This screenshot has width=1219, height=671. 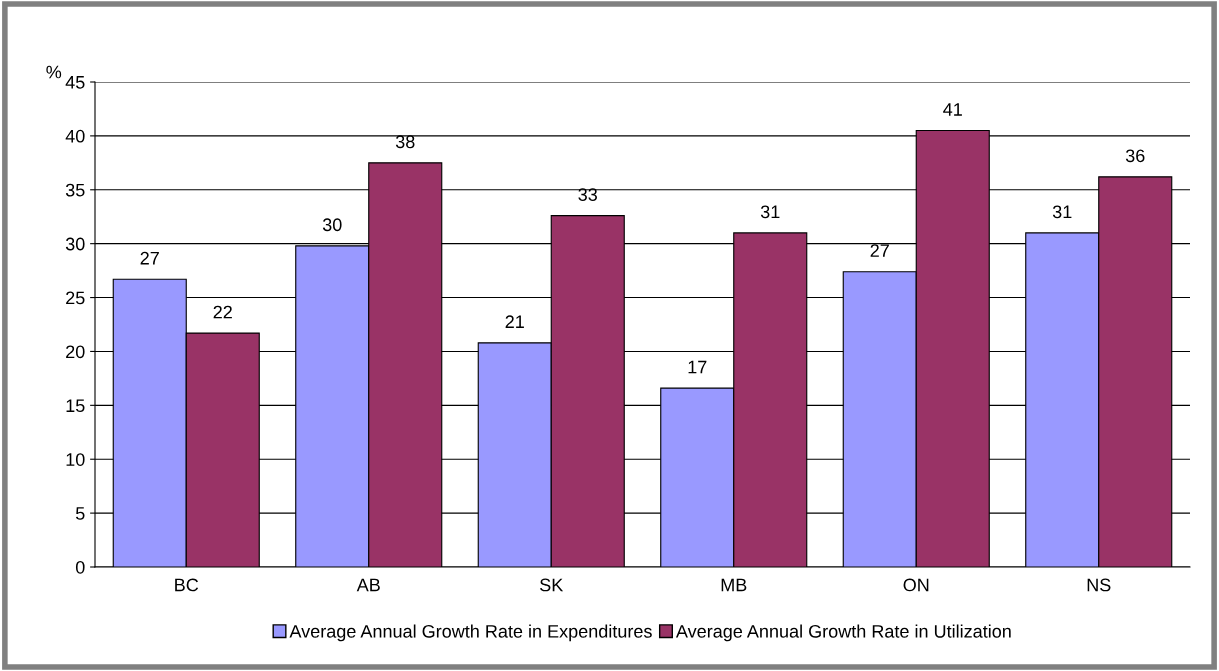 What do you see at coordinates (75, 244) in the screenshot?
I see `y-tick-label: 30` at bounding box center [75, 244].